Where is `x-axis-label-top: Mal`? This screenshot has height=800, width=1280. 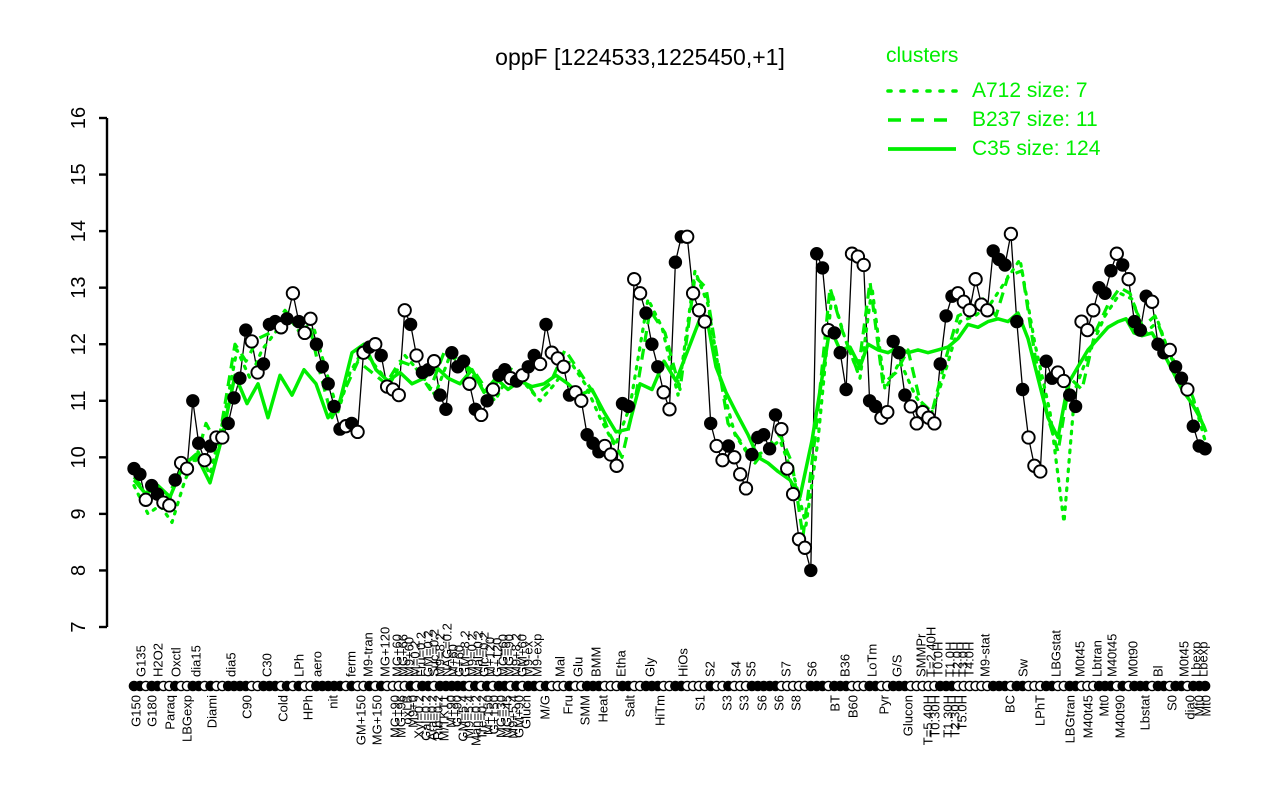 x-axis-label-top: Mal is located at coordinates (560, 666).